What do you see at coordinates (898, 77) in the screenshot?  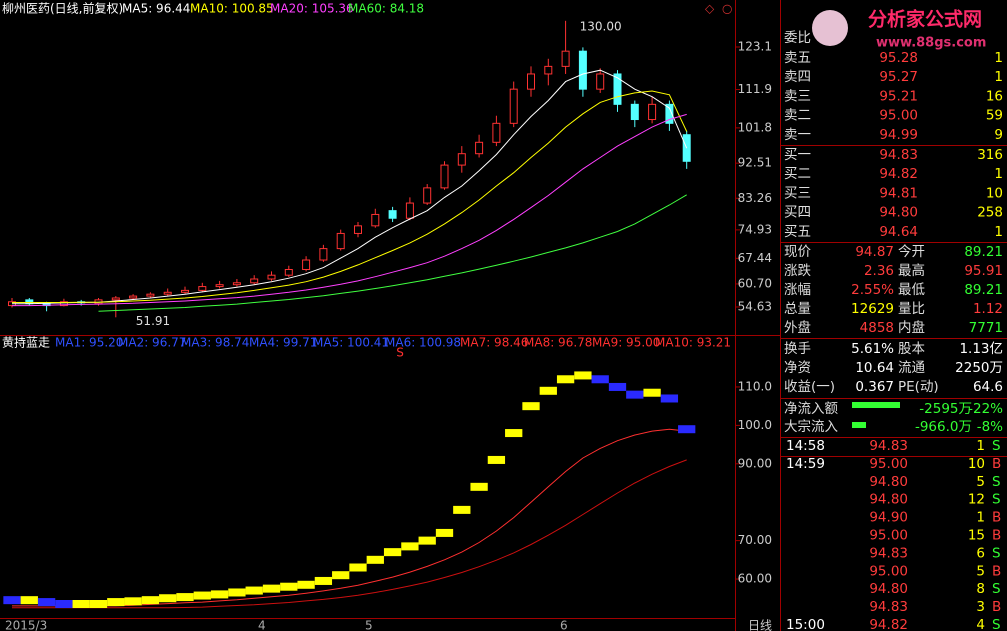 I see `quote-text: 95.27` at bounding box center [898, 77].